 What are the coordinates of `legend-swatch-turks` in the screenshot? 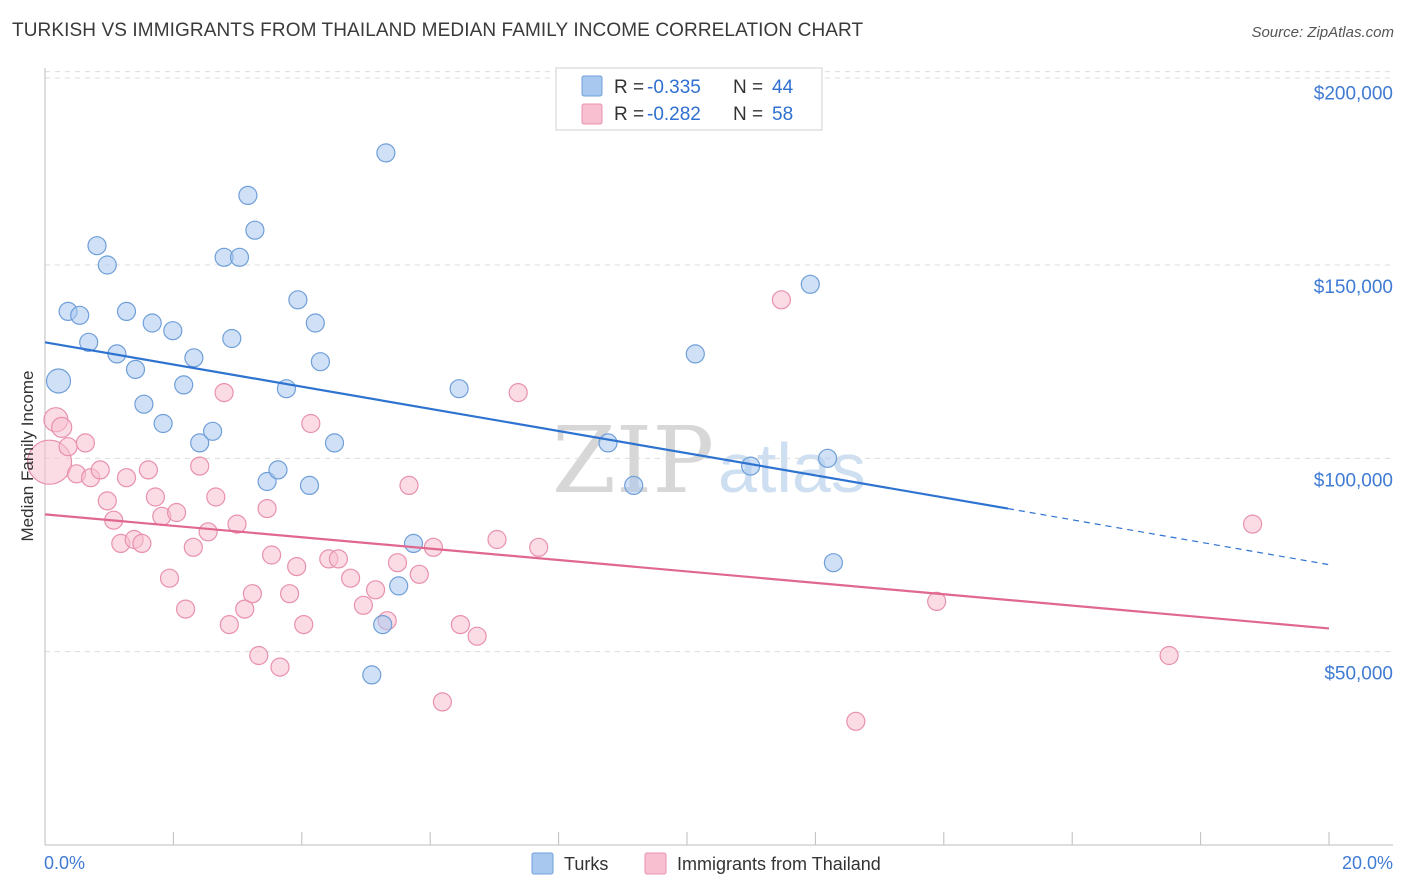 It's located at (592, 86).